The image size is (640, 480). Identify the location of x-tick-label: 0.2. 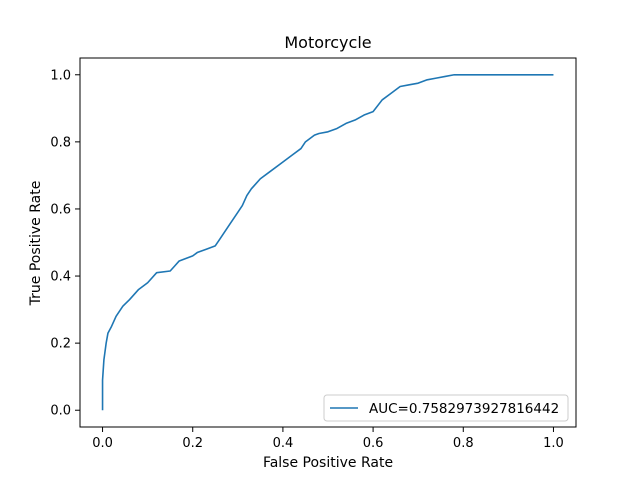
(192, 443).